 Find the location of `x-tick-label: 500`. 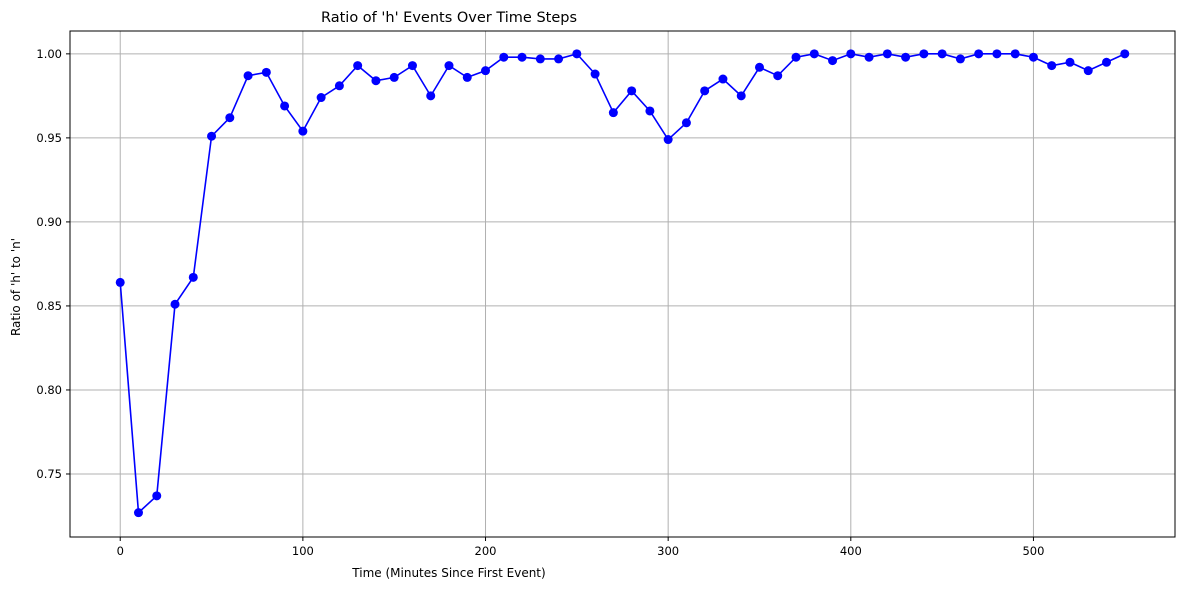

x-tick-label: 500 is located at coordinates (1033, 551).